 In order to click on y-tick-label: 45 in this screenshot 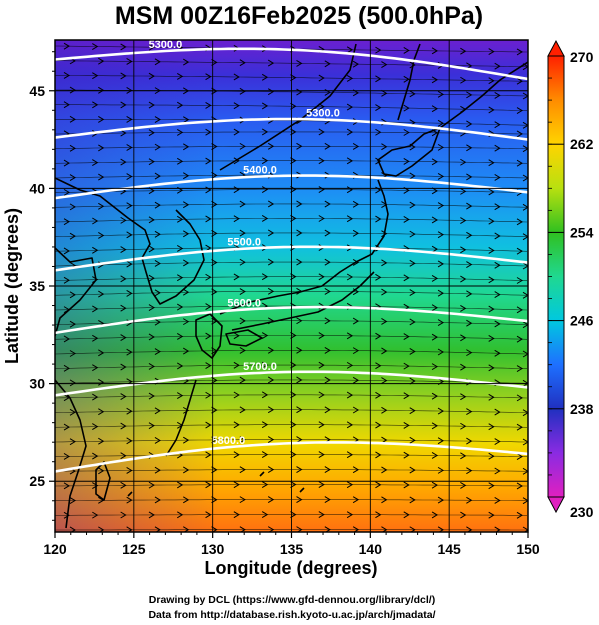, I will do `click(37, 91)`.